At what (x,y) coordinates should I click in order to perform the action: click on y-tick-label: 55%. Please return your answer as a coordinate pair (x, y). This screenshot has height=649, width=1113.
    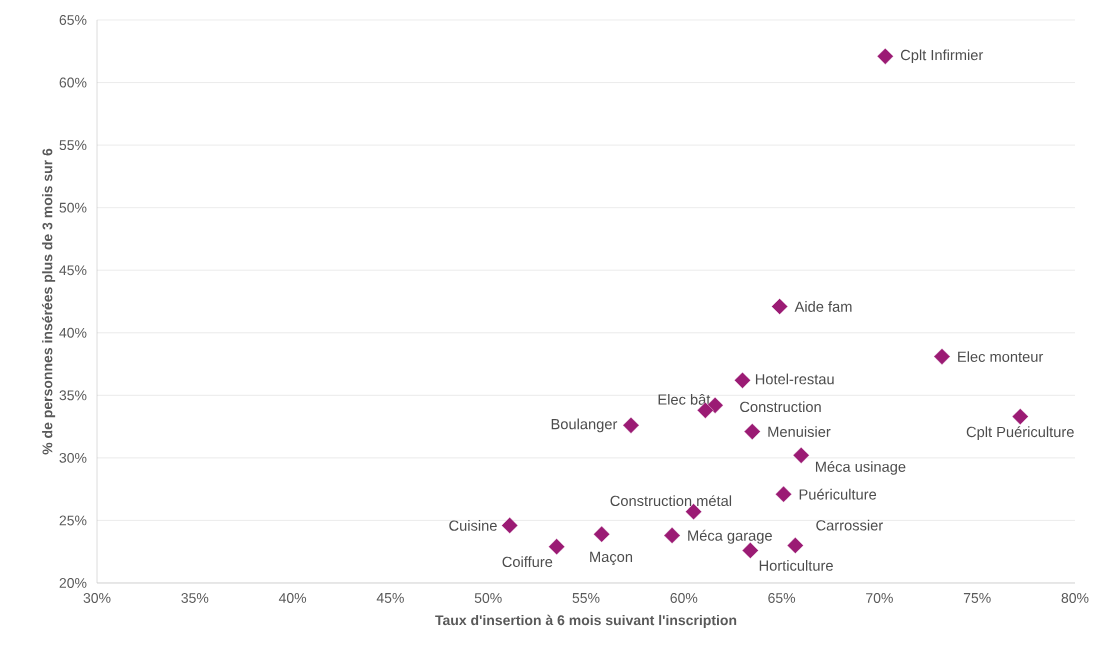
    Looking at the image, I should click on (73, 145).